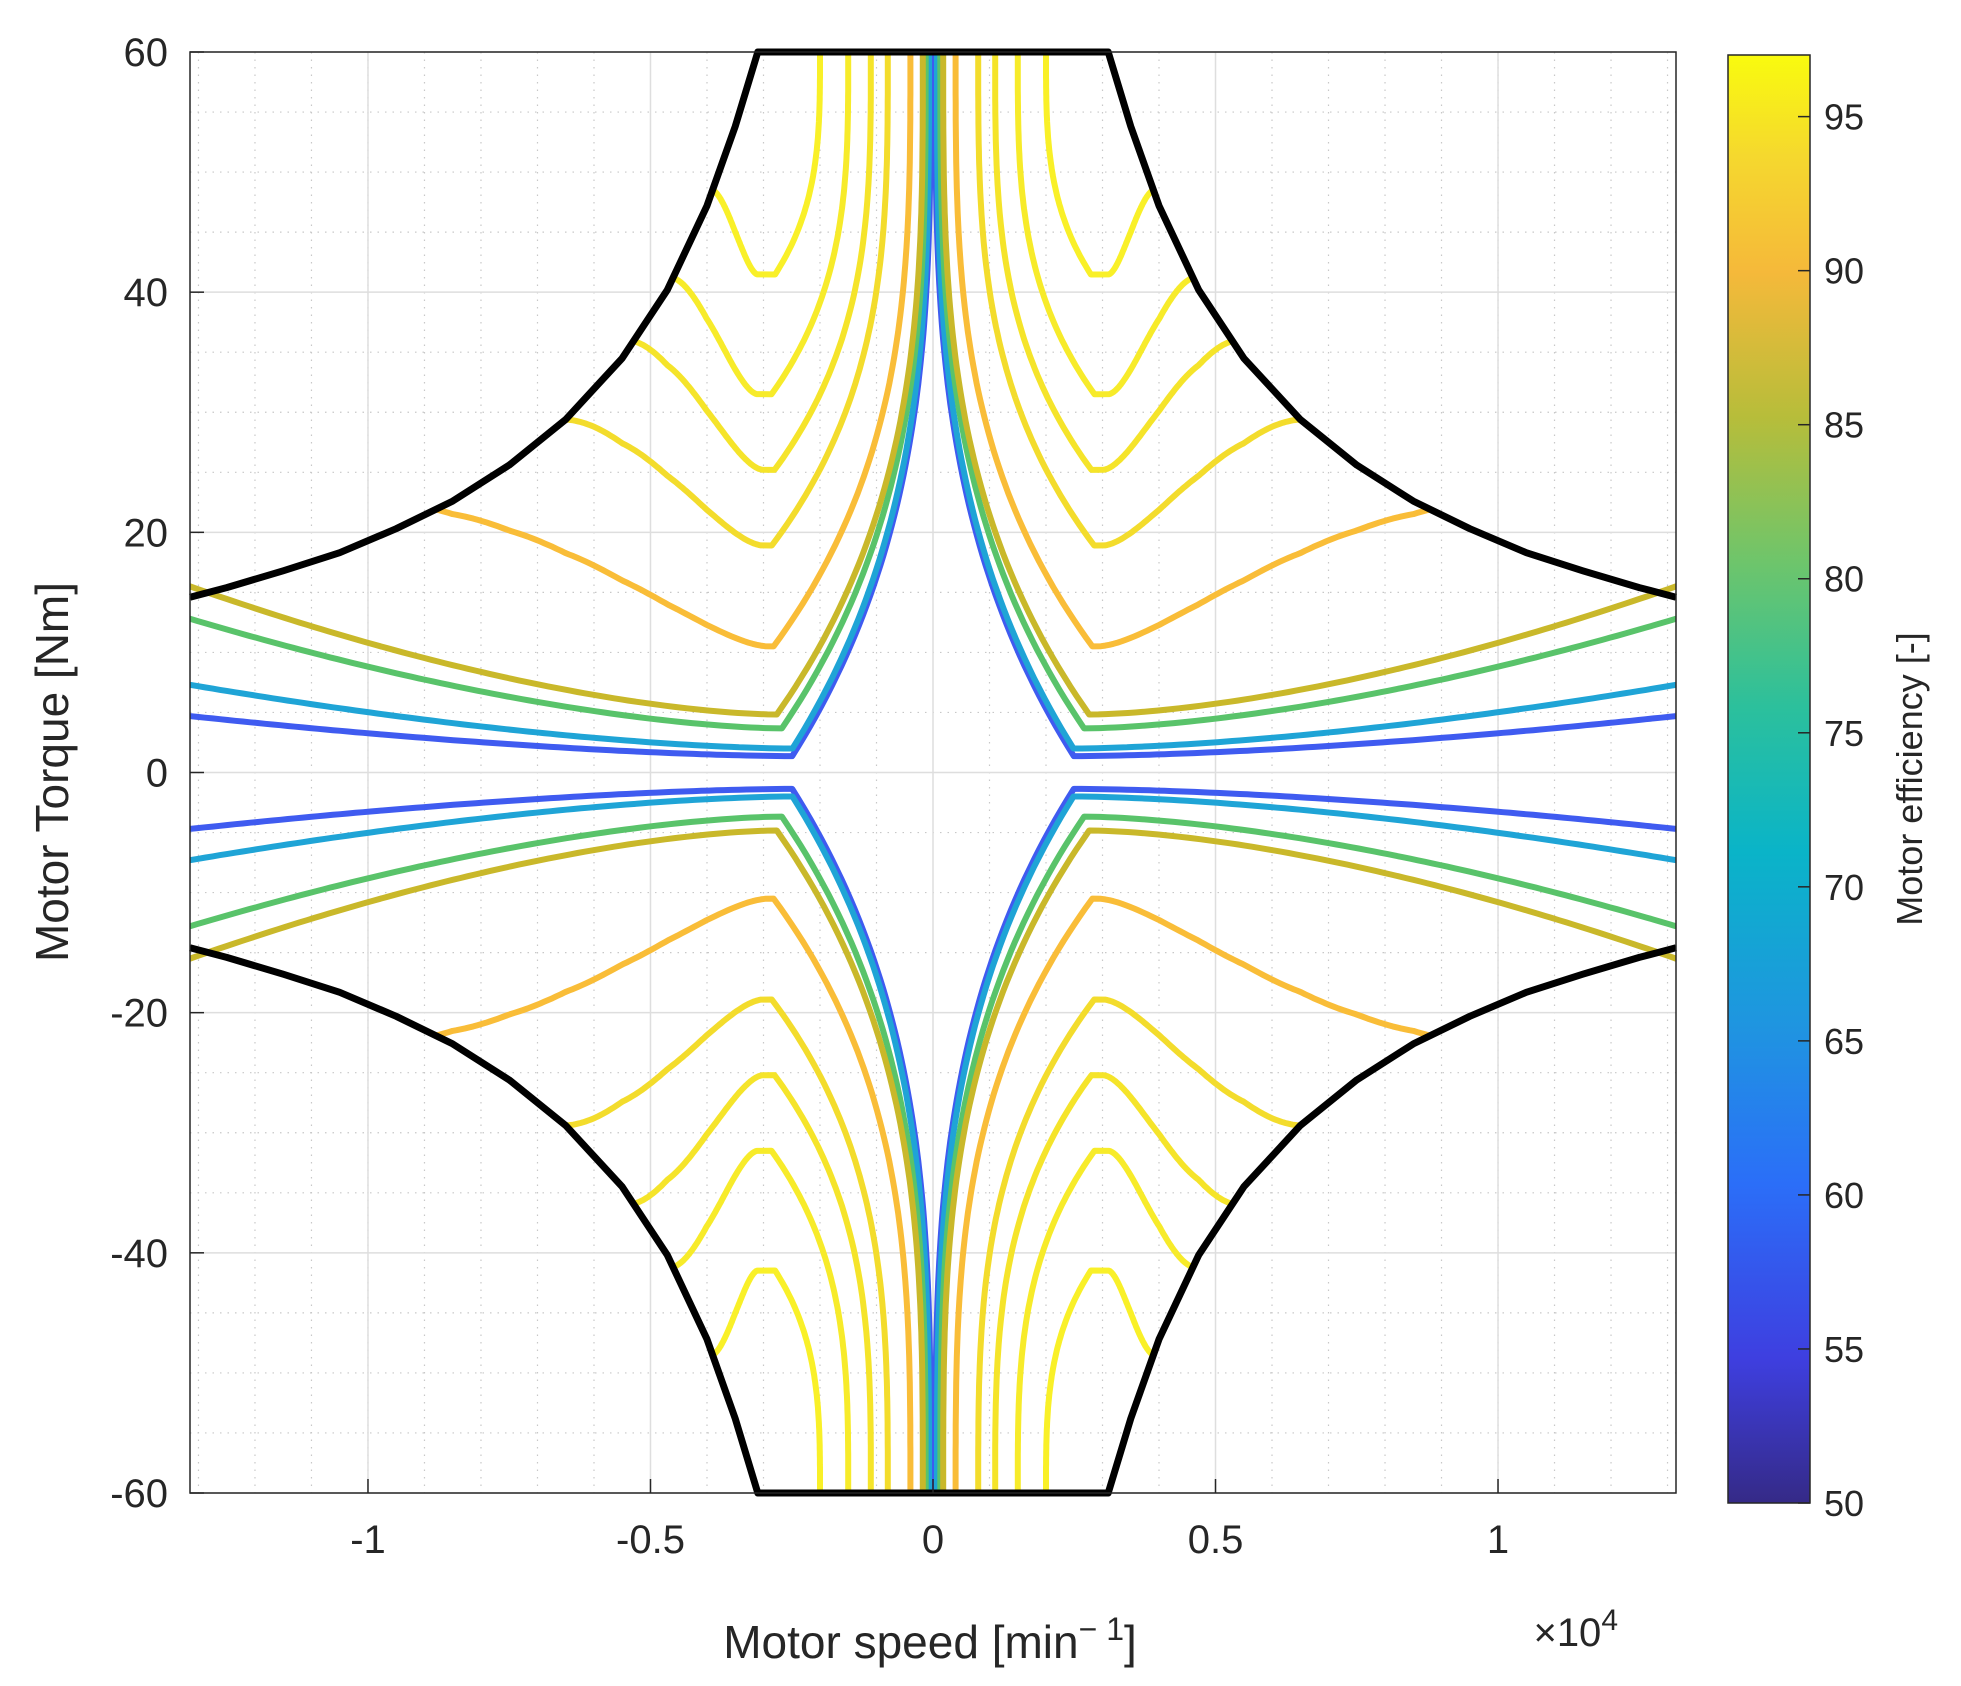 The width and height of the screenshot is (1961, 1686). What do you see at coordinates (368, 1540) in the screenshot?
I see `x-tick-label: -1` at bounding box center [368, 1540].